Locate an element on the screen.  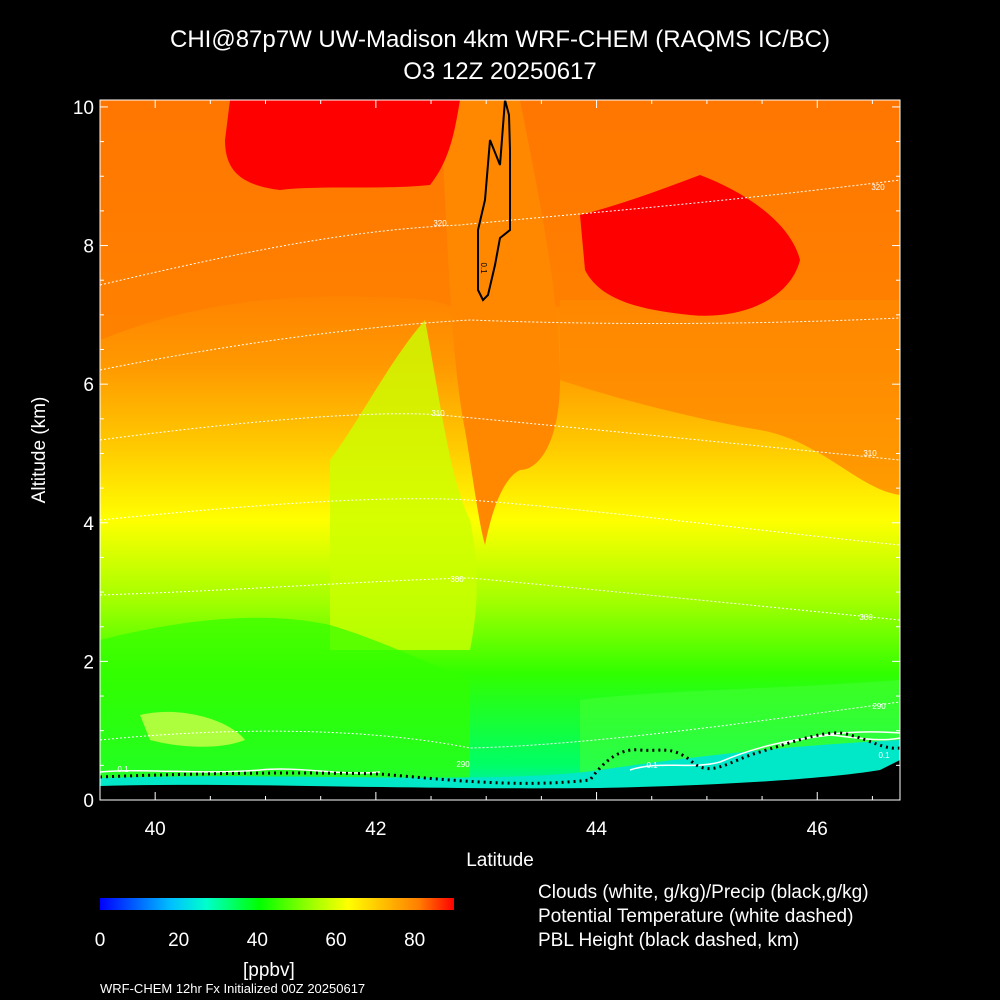
y-tick-label: 4 is located at coordinates (88, 524).